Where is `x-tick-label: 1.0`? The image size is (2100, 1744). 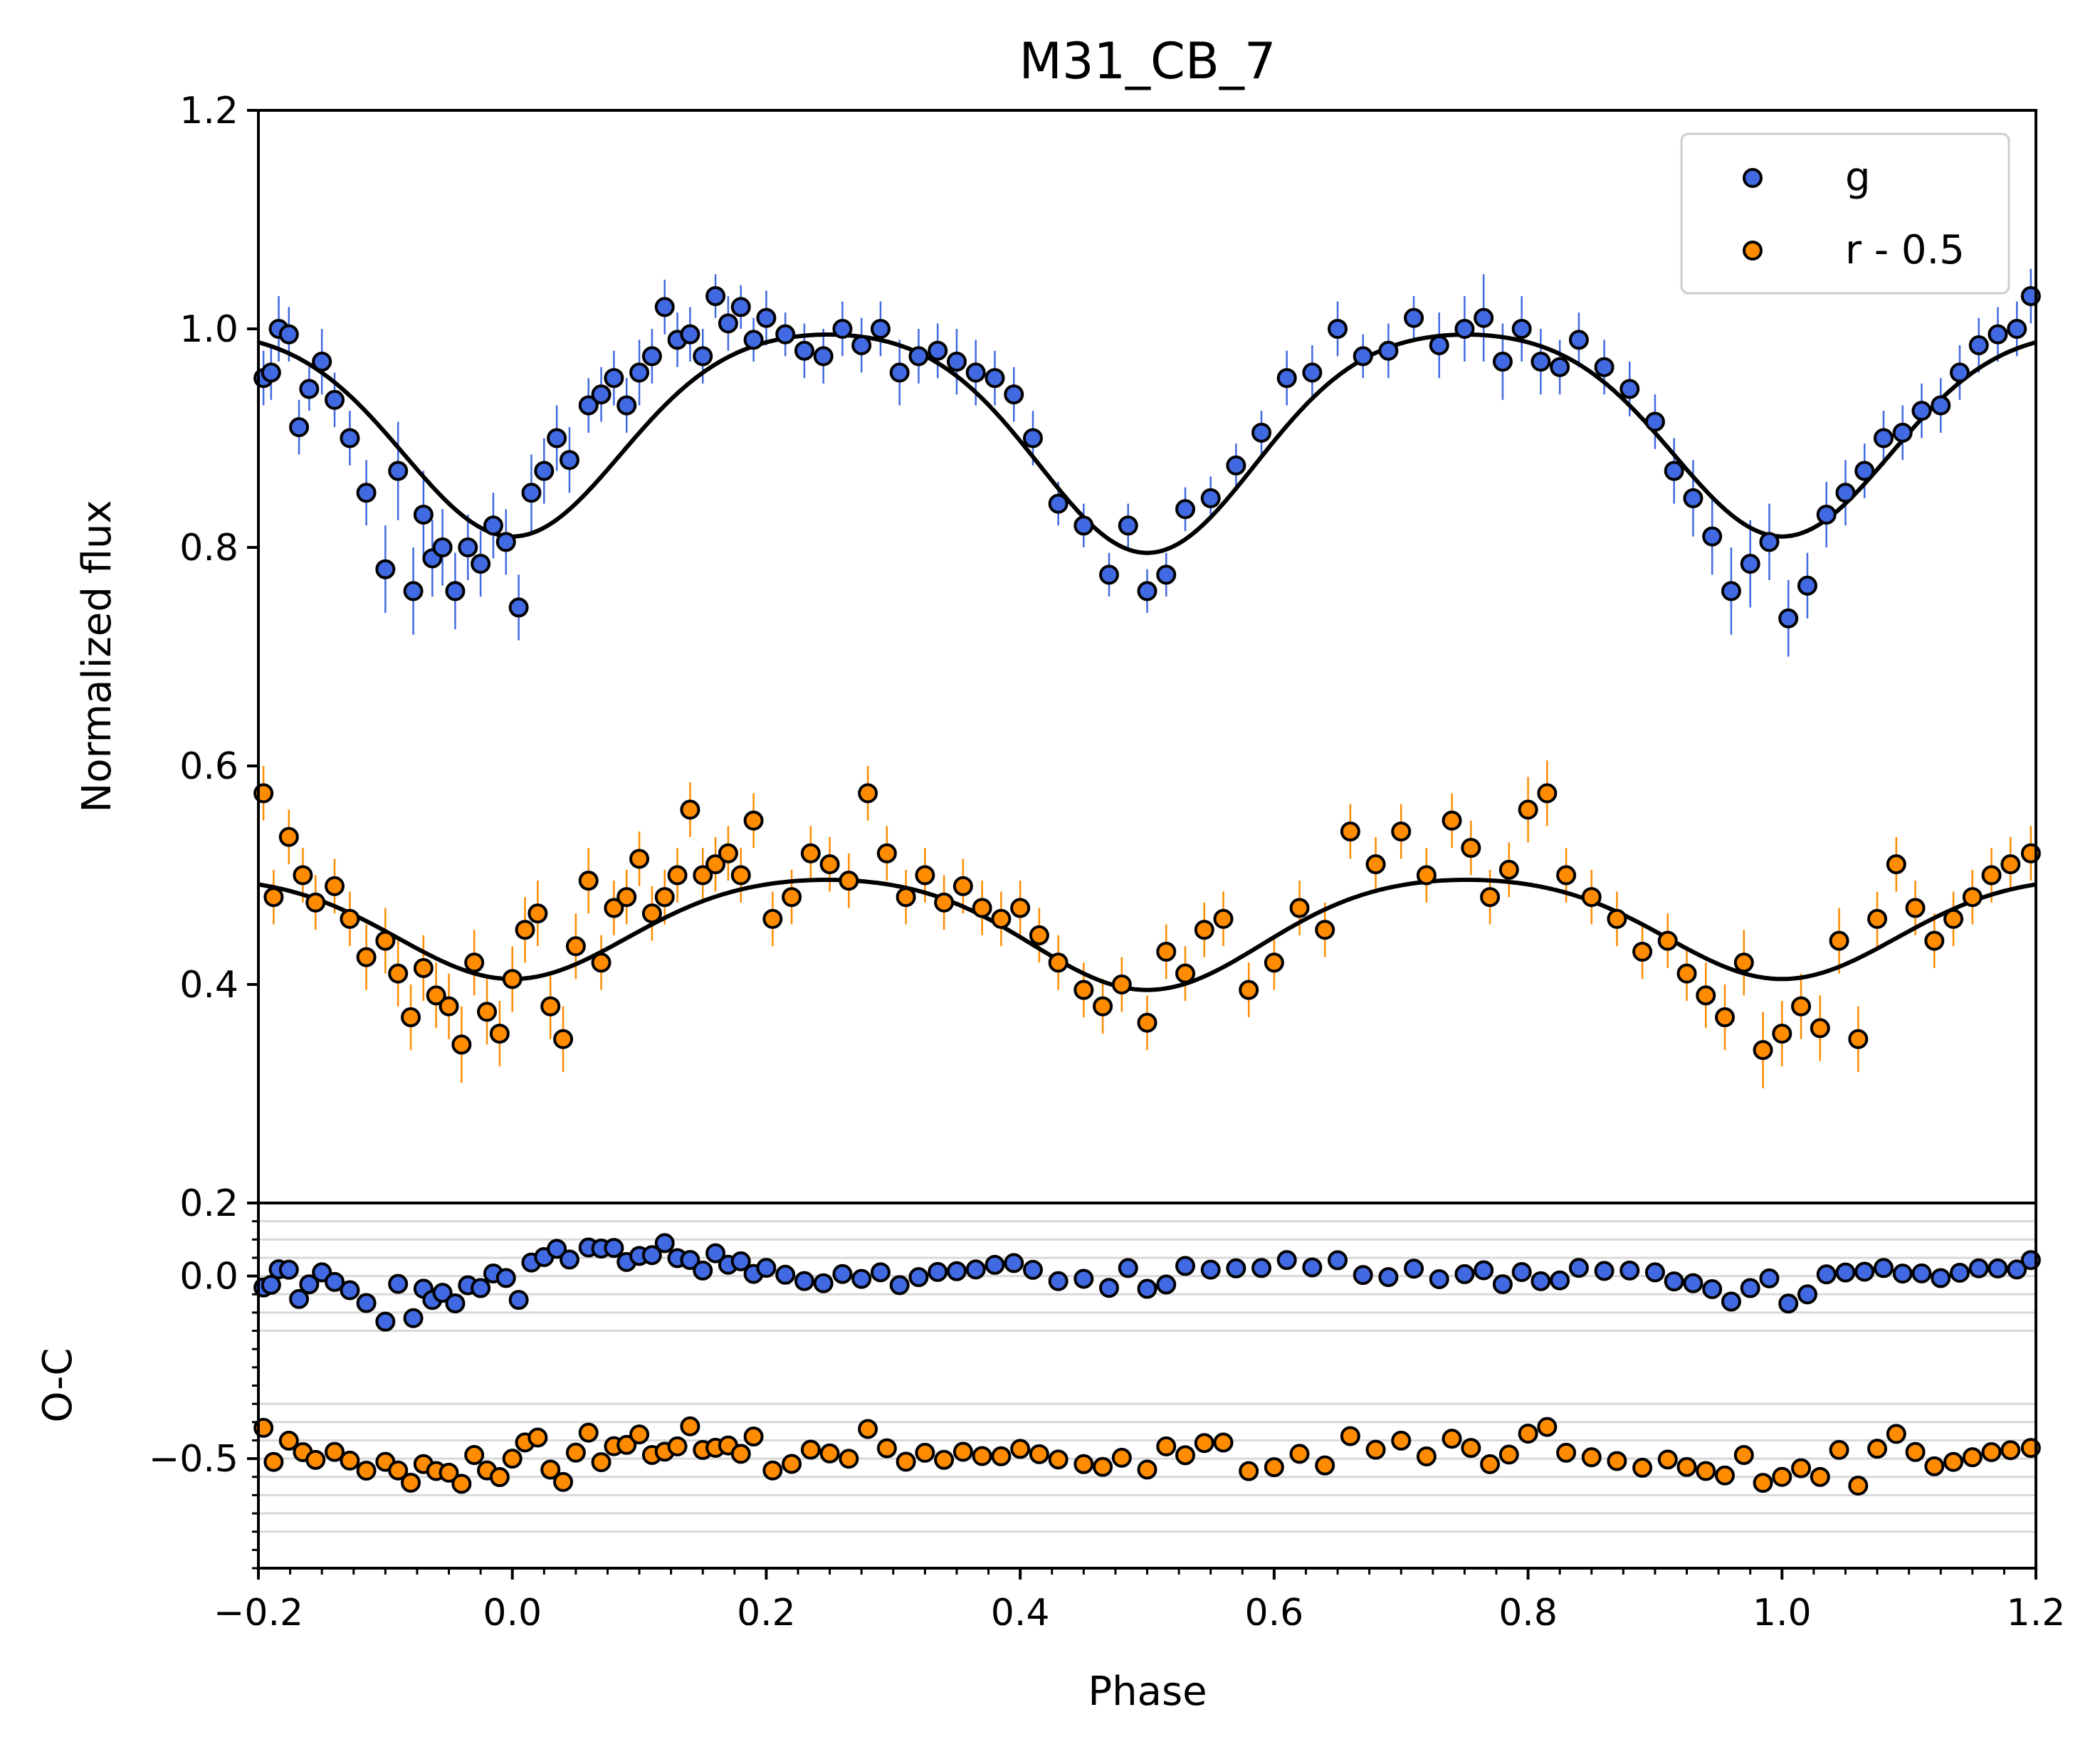
x-tick-label: 1.0 is located at coordinates (1782, 1613).